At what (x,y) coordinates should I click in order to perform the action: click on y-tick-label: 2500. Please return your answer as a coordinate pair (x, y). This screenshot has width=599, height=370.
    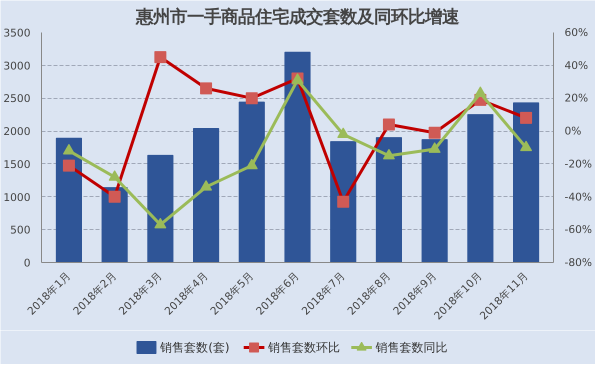
    Looking at the image, I should click on (17, 99).